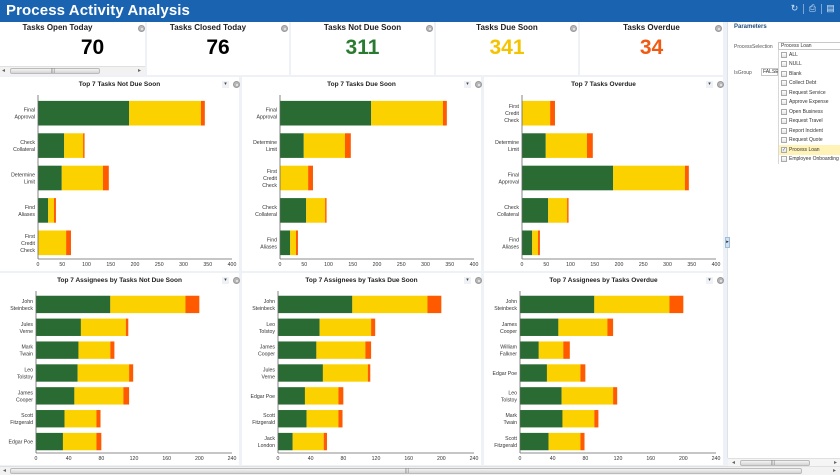  Describe the element at coordinates (553, 459) in the screenshot. I see `x-tick-label: 40` at that location.